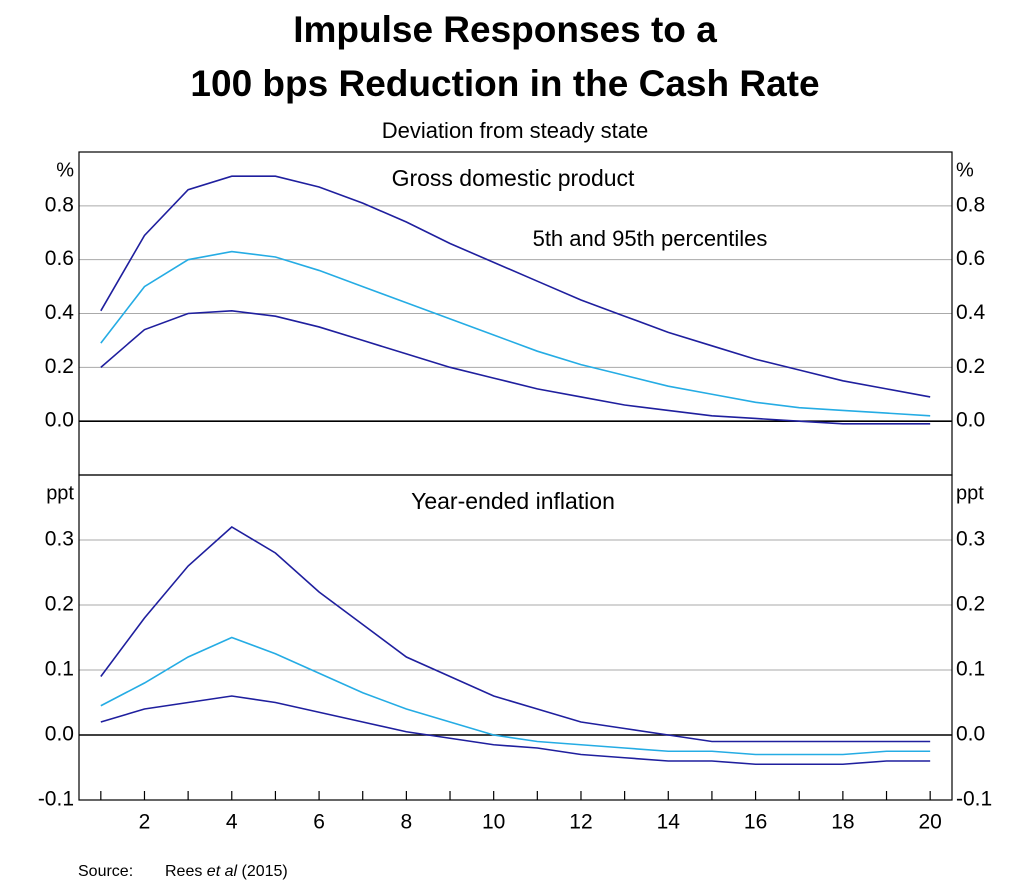  I want to click on source-text: et al, so click(222, 871).